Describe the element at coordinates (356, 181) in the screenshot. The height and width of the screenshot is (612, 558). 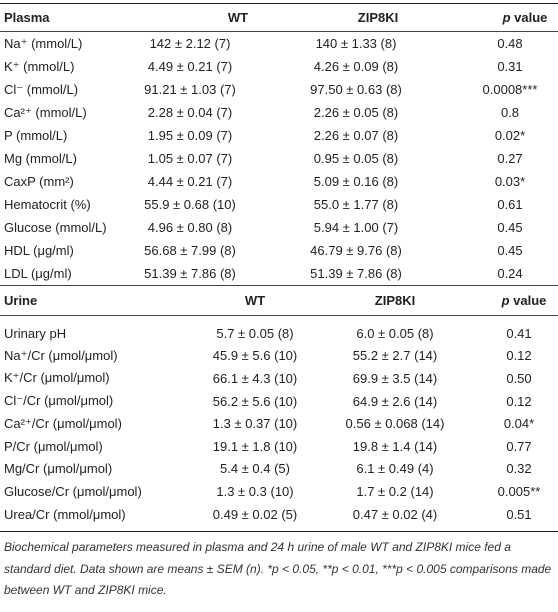
I see `cell: 5.09 ± 0.16 (8)` at that location.